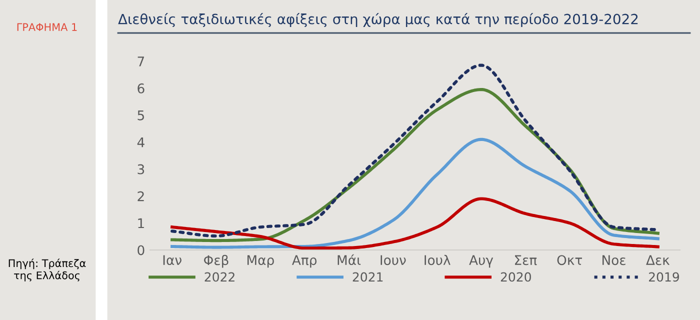 This screenshot has width=700, height=320. Describe the element at coordinates (141, 223) in the screenshot. I see `y-tick-label: 1` at that location.